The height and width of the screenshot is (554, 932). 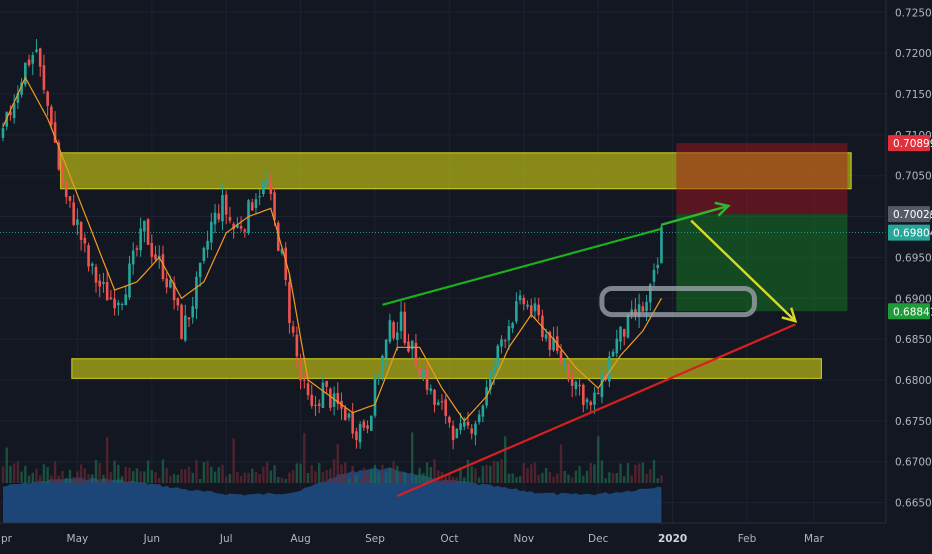 What do you see at coordinates (743, 271) in the screenshot?
I see `yellow-arrow` at bounding box center [743, 271].